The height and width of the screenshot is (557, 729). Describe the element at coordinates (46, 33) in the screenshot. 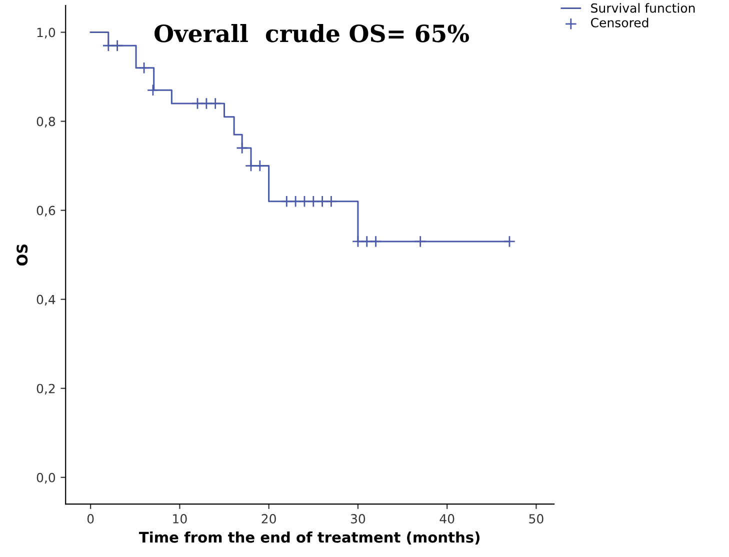

I see `y-tick-label: 1,0` at that location.